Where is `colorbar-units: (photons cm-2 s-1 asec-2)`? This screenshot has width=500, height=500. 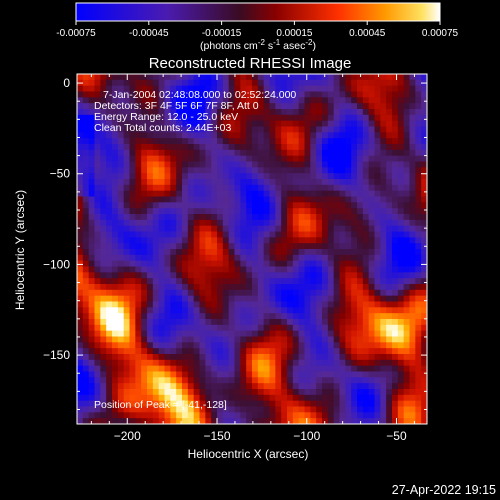
colorbar-units: (photons cm-2 s-1 asec-2) is located at coordinates (258, 45).